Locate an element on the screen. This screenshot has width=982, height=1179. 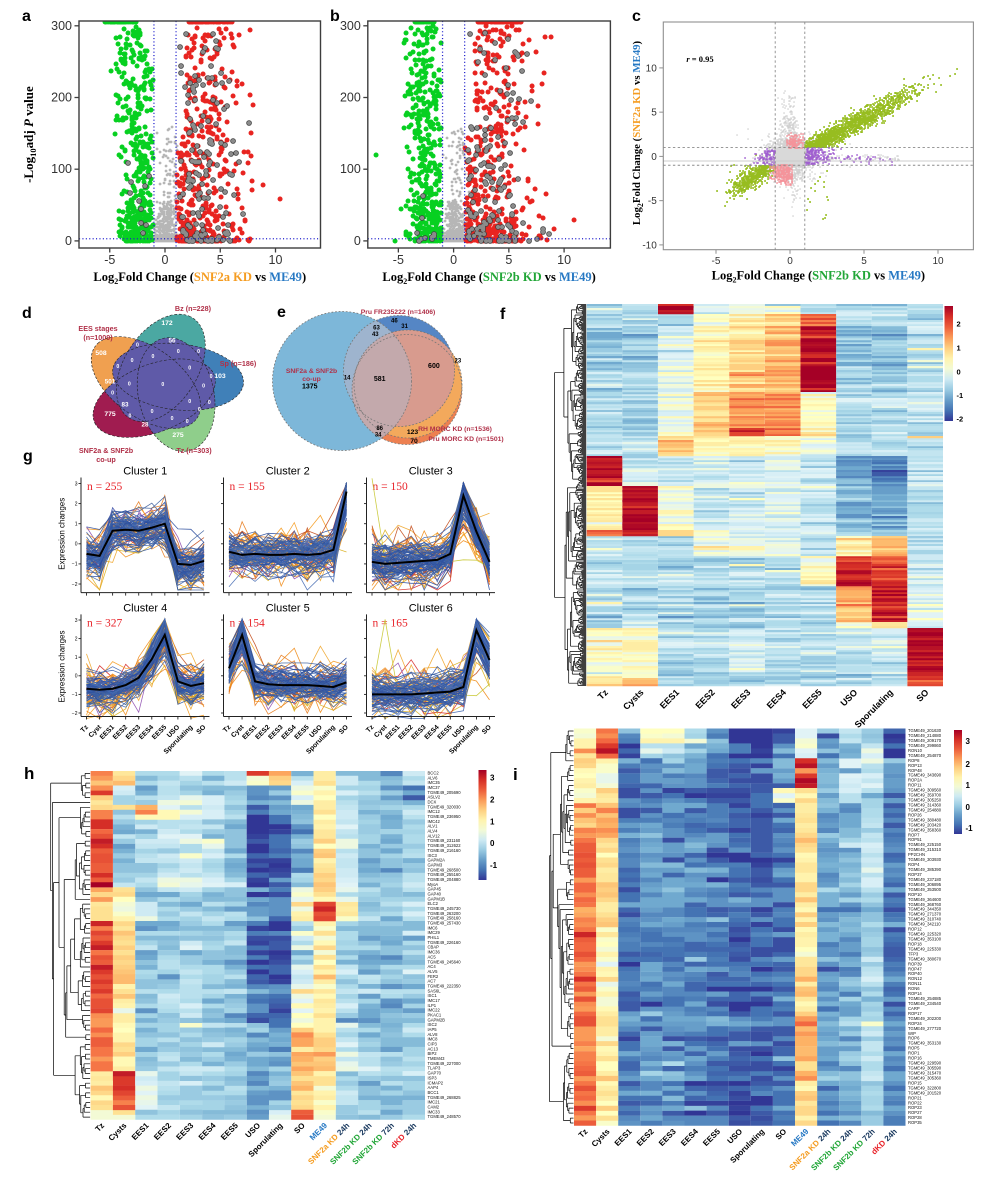
svg-text: IMC33 is located at coordinates (434, 1111).